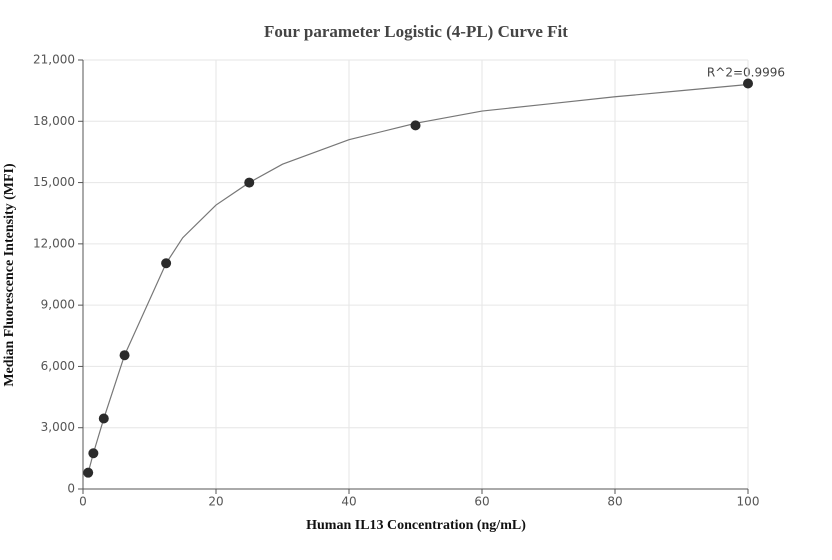 Image resolution: width=832 pixels, height=560 pixels. What do you see at coordinates (9, 275) in the screenshot?
I see `y-axis-label: Median Fluorescence Intensity (MFI)` at bounding box center [9, 275].